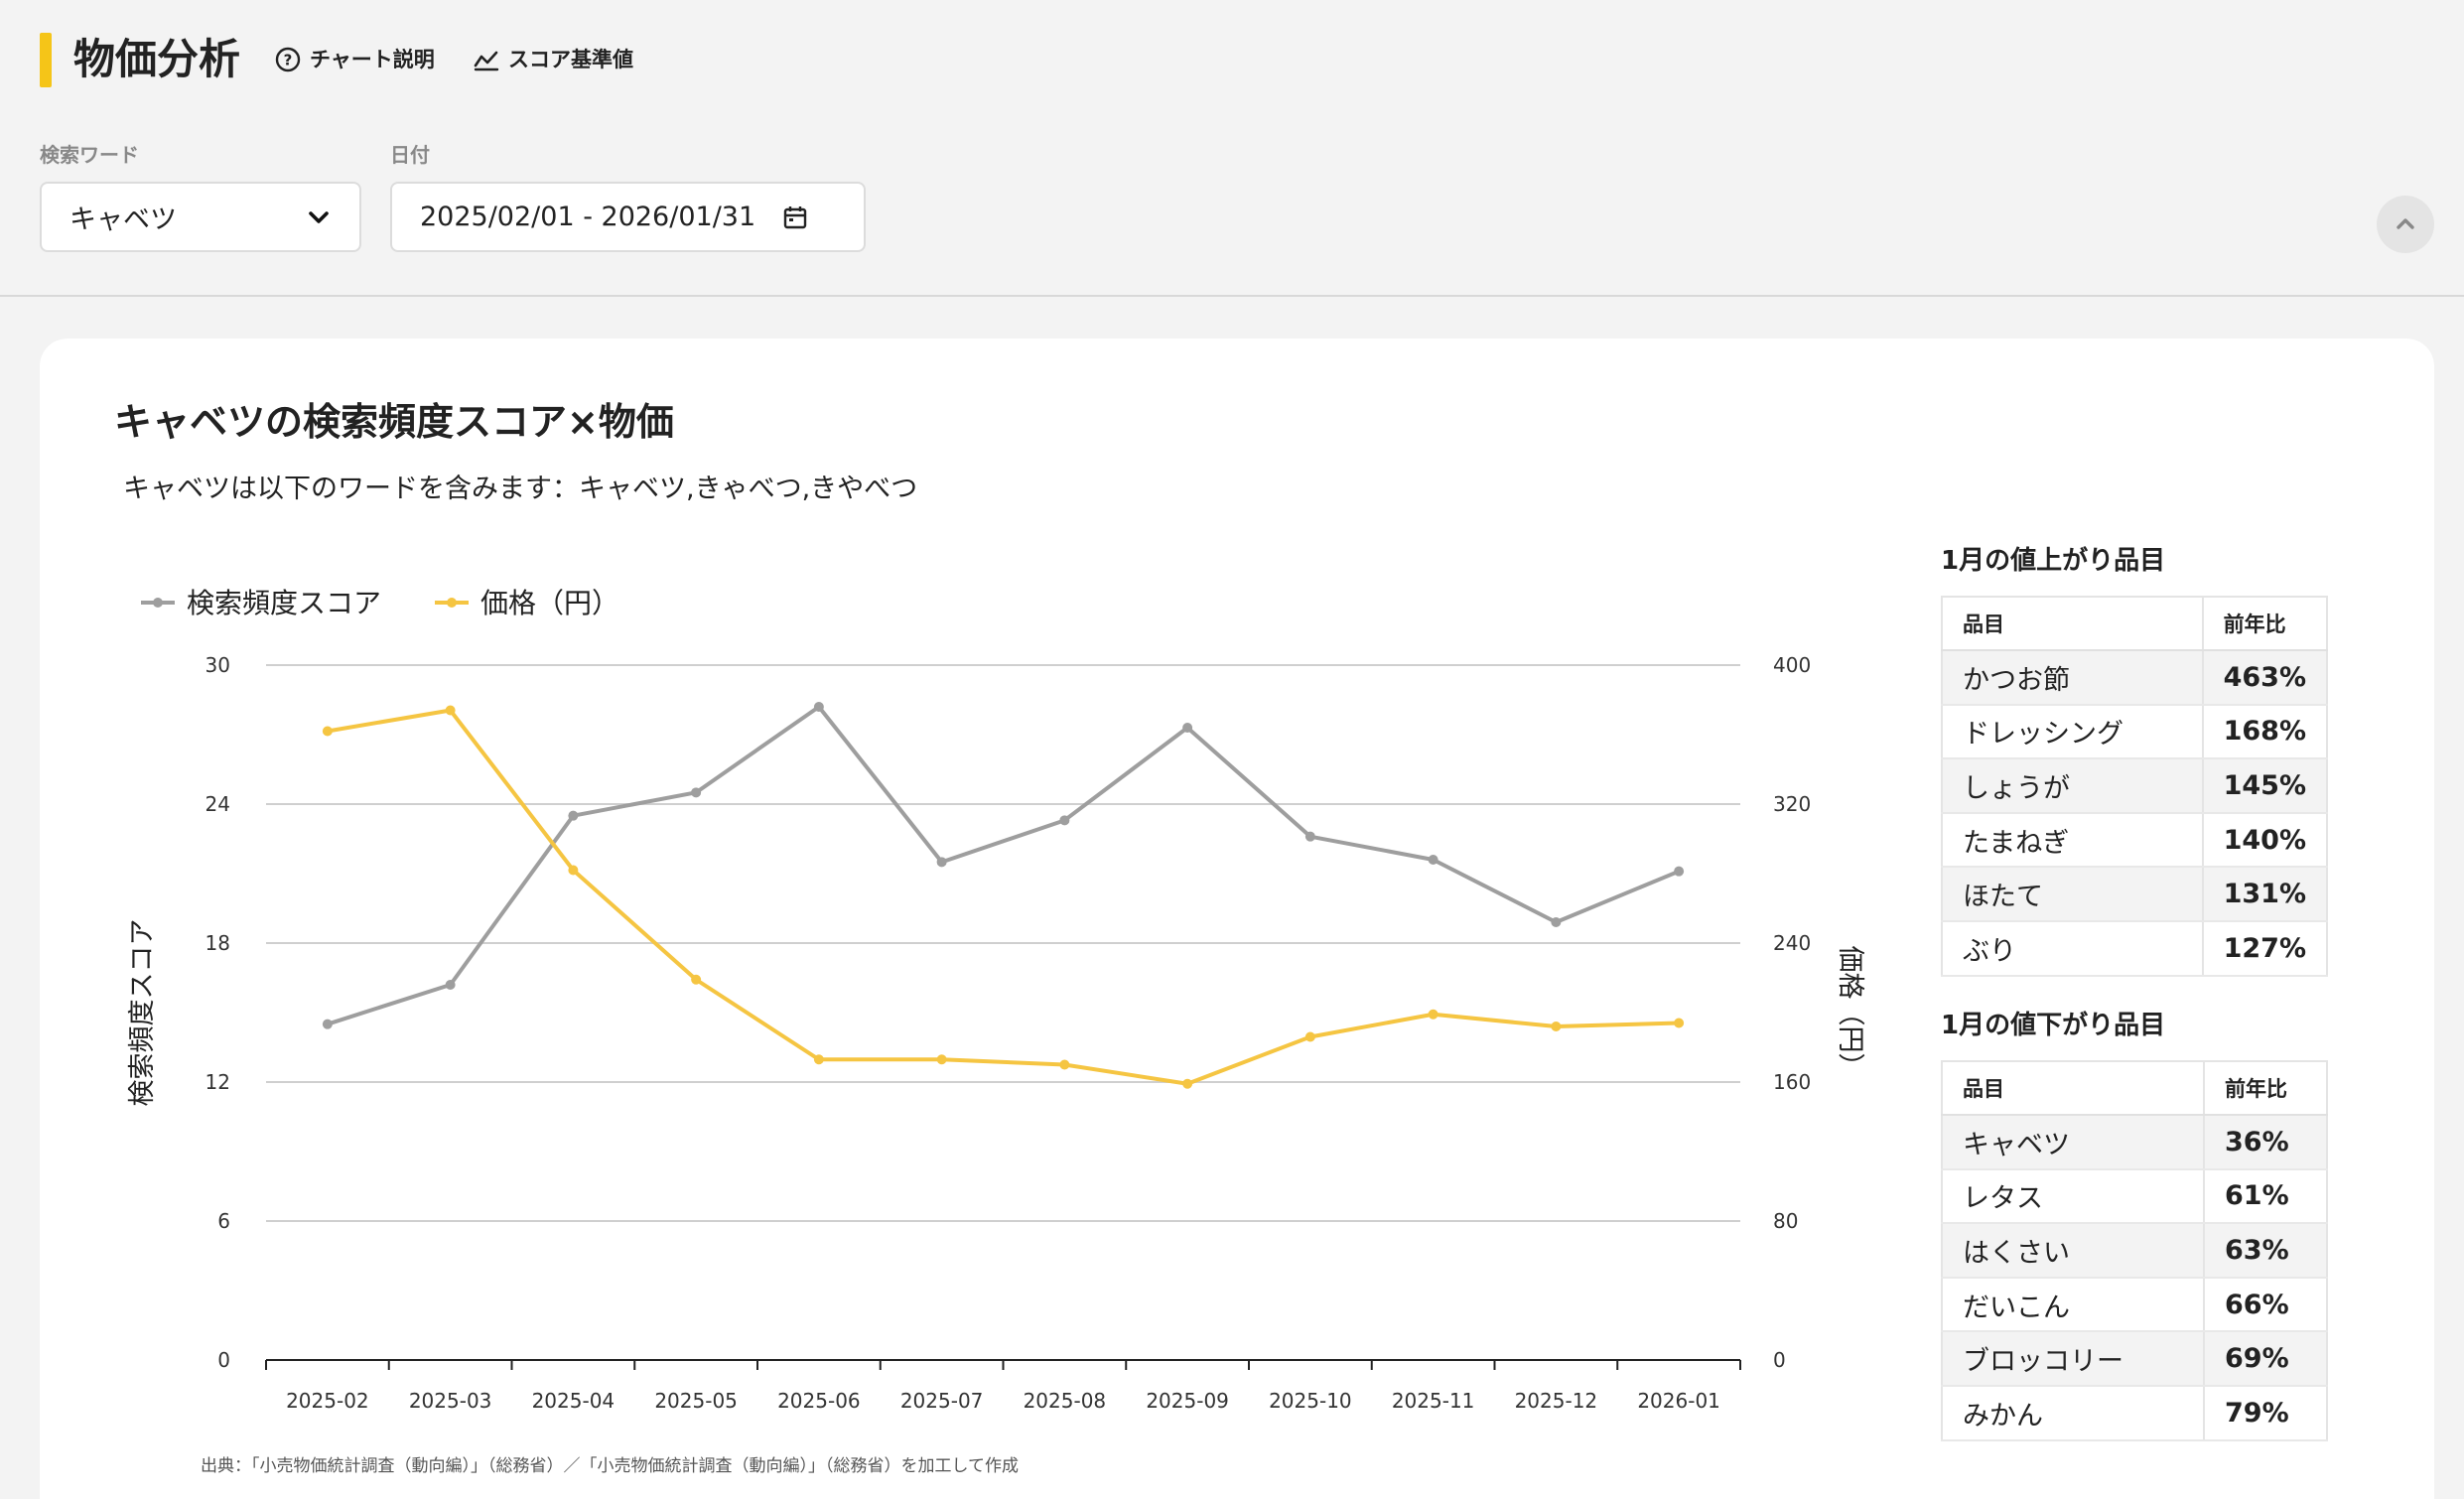  Describe the element at coordinates (1065, 1401) in the screenshot. I see `x-tick-label: 2025-08` at that location.